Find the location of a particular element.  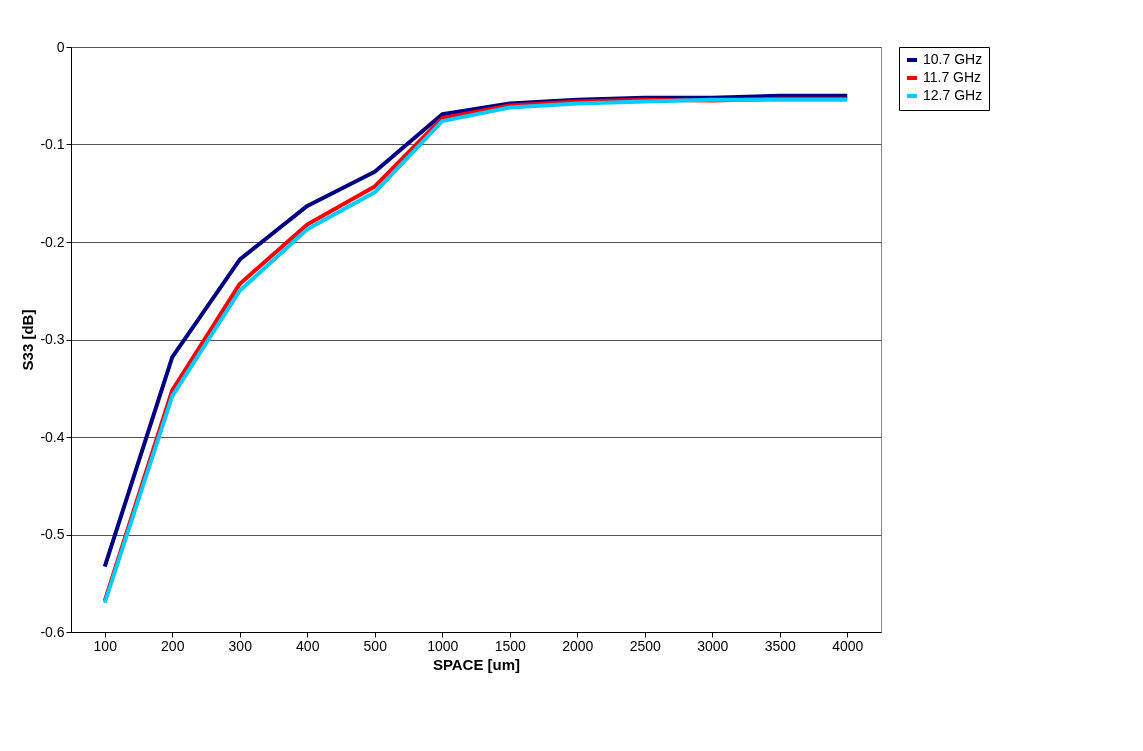

x-tick-label: 100 is located at coordinates (105, 645).